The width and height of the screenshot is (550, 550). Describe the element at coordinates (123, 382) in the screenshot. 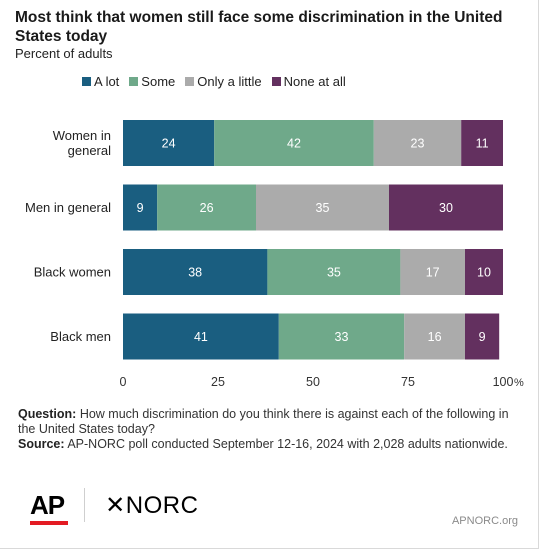

I see `x-tick-label: 0` at that location.